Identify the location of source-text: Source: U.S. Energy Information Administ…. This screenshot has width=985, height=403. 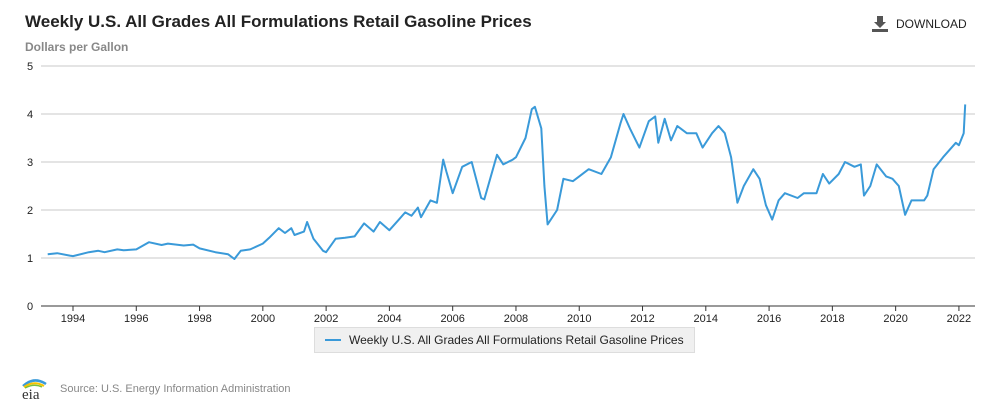
(175, 389).